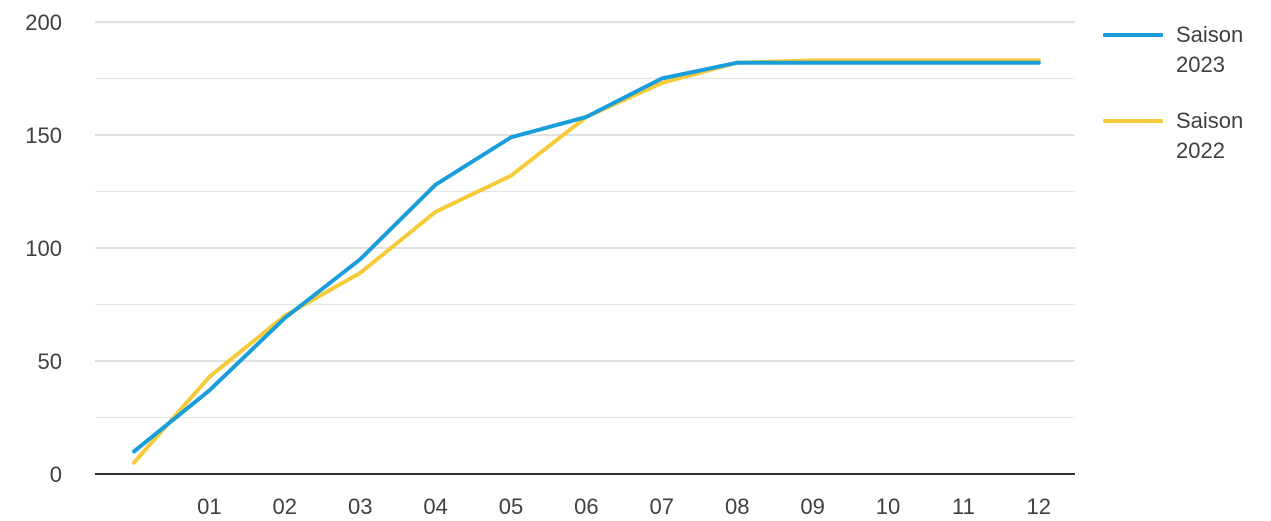 This screenshot has height=521, width=1271. I want to click on y-tick-label: 0, so click(56, 474).